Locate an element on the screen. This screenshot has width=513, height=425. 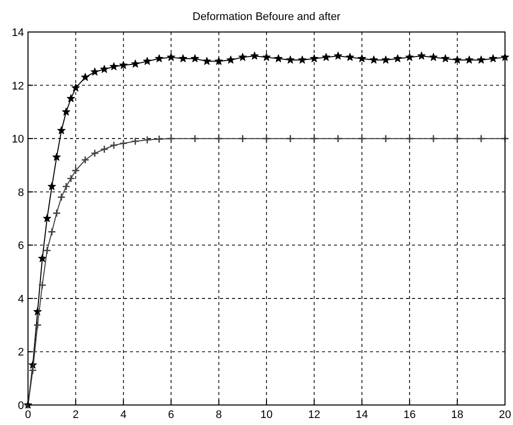
x-tick-label: 20 is located at coordinates (505, 415).